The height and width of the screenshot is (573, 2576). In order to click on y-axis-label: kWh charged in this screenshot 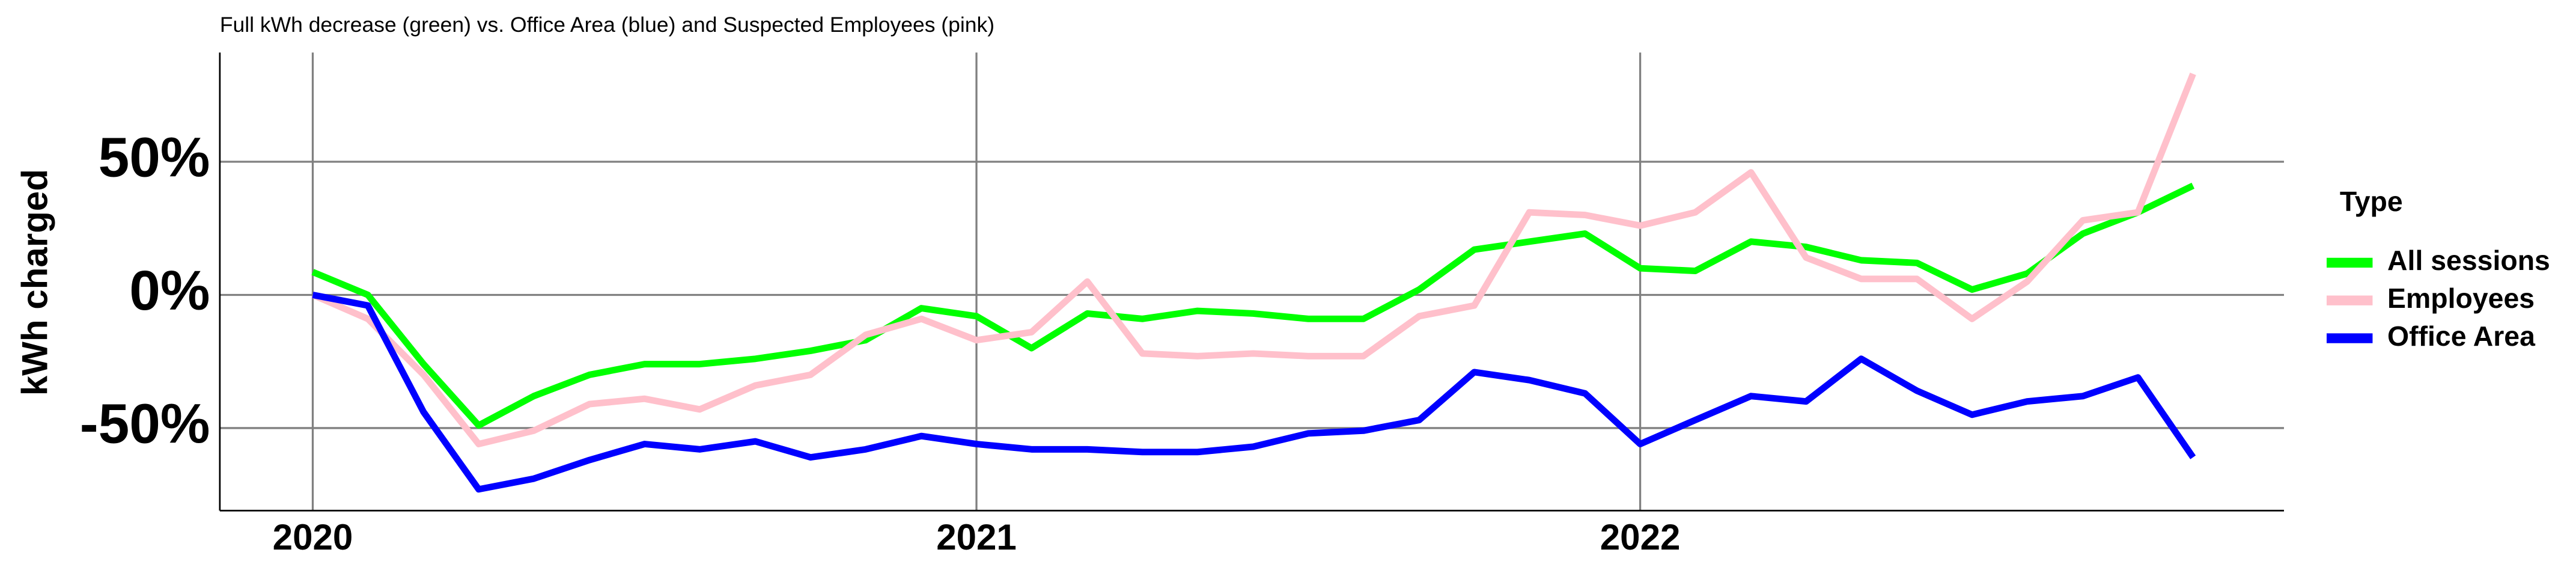, I will do `click(35, 283)`.